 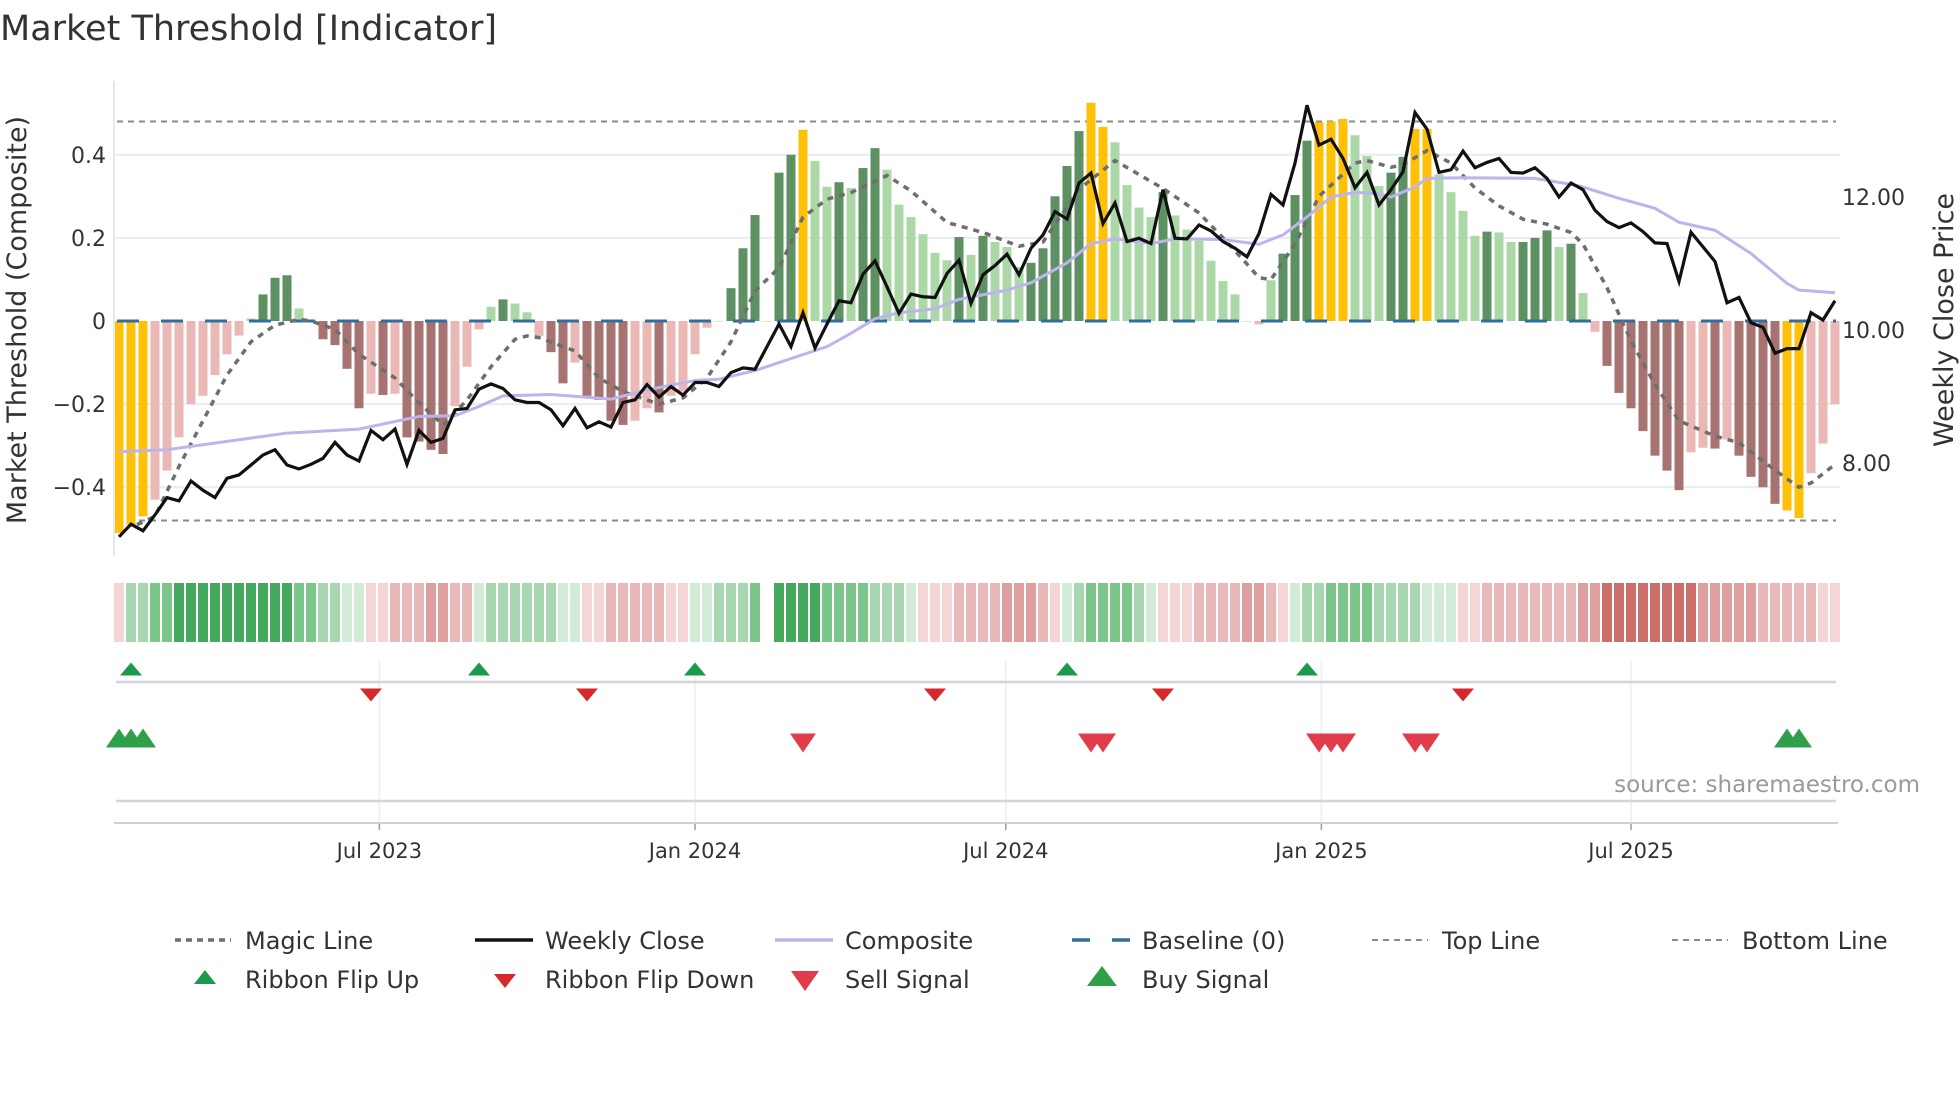 I want to click on y-left-tick-label: 0, so click(x=99, y=322).